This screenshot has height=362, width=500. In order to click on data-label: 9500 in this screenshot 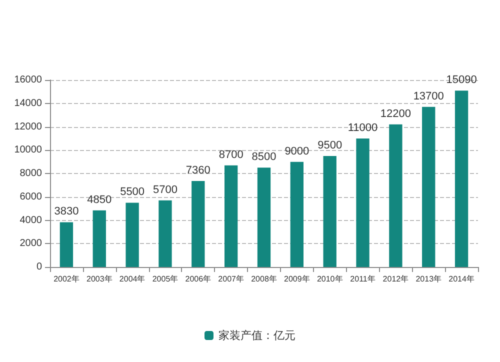, I will do `click(330, 145)`.